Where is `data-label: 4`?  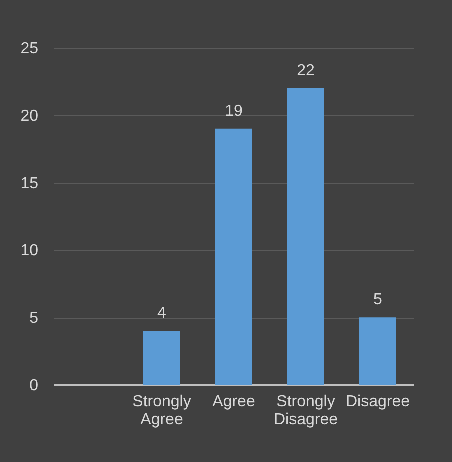
data-label: 4 is located at coordinates (162, 313).